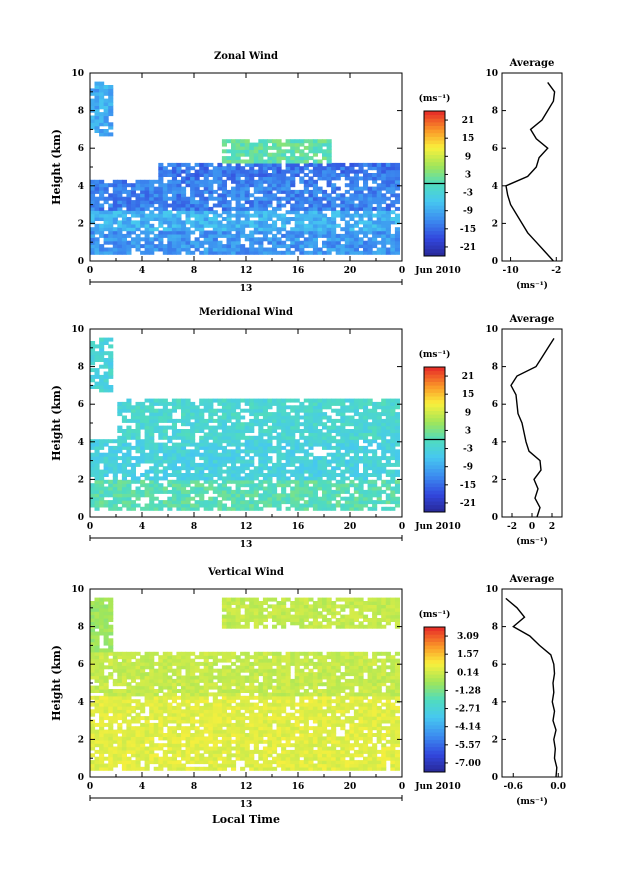 Image resolution: width=621 pixels, height=873 pixels. Describe the element at coordinates (468, 121) in the screenshot. I see `colorbar-tick-label: 21` at that location.